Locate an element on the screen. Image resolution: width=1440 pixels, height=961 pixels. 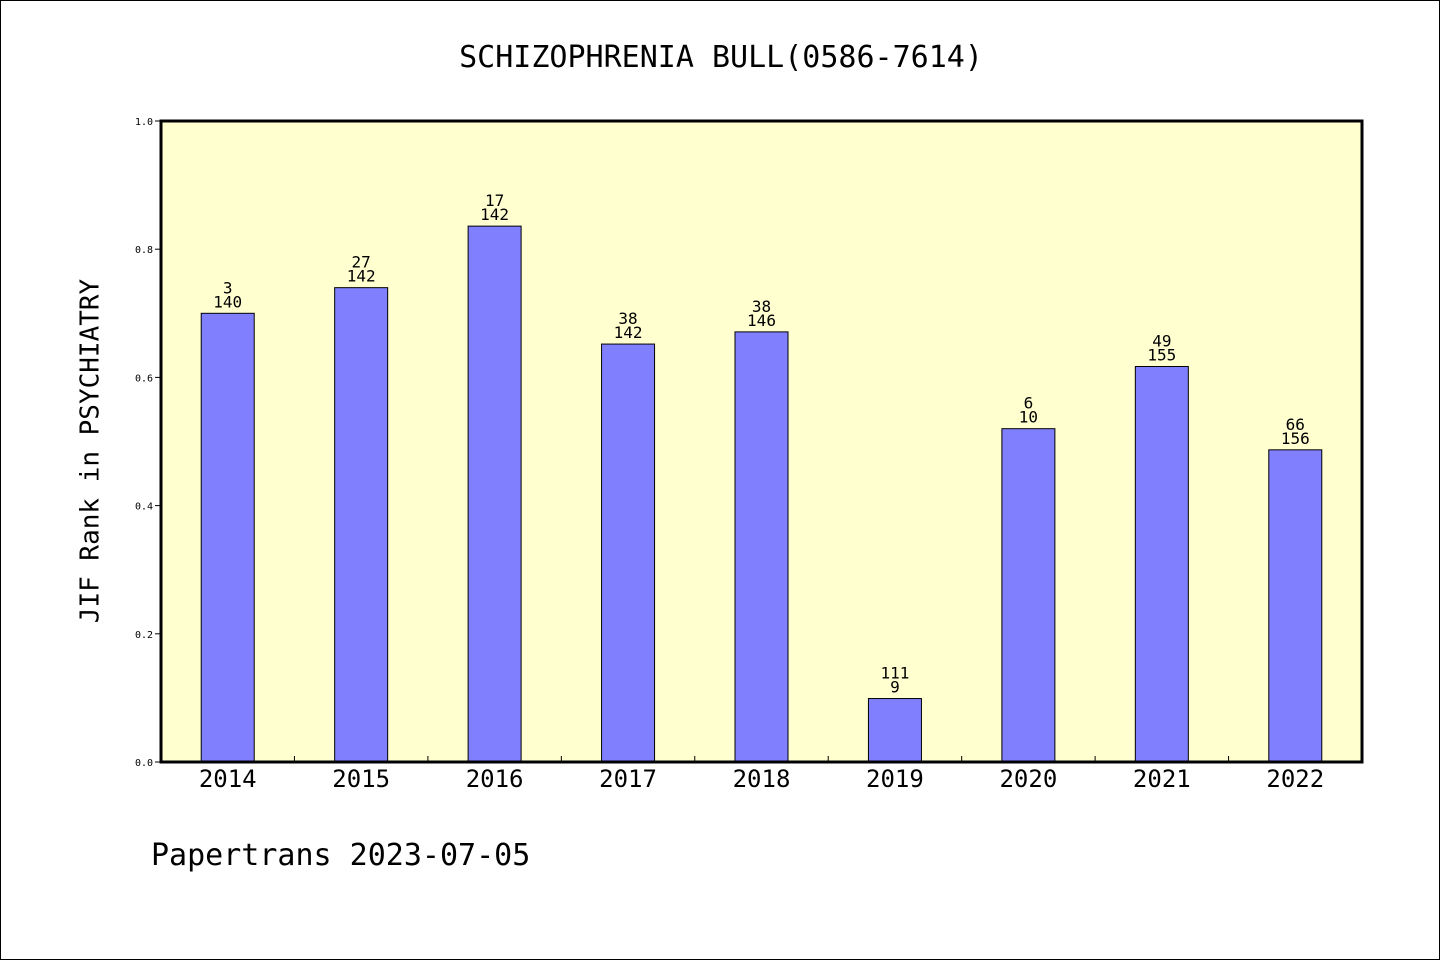
bar-2022 is located at coordinates (1295, 606).